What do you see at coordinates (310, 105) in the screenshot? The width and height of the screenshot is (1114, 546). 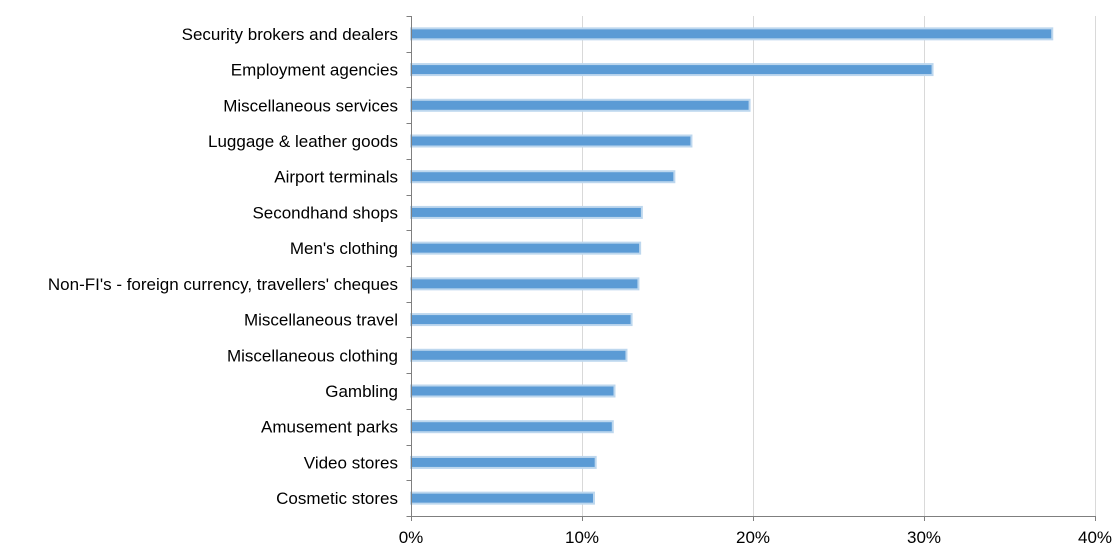 I see `category-label-3: Miscellaneous services` at bounding box center [310, 105].